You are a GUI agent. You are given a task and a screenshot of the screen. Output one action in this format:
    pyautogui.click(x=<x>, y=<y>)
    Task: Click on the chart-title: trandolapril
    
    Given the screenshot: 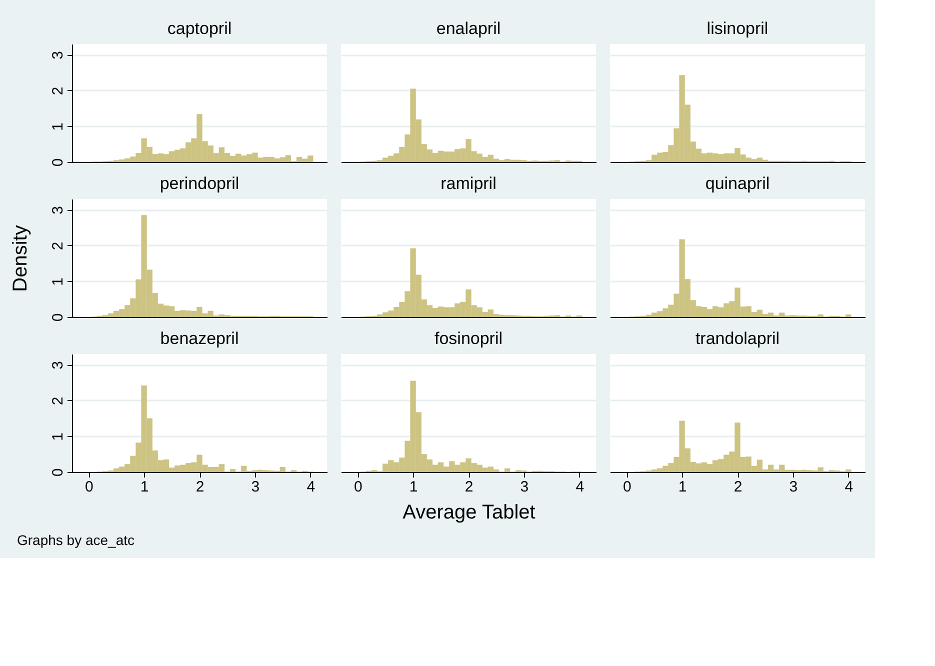 What is the action you would take?
    pyautogui.click(x=737, y=338)
    